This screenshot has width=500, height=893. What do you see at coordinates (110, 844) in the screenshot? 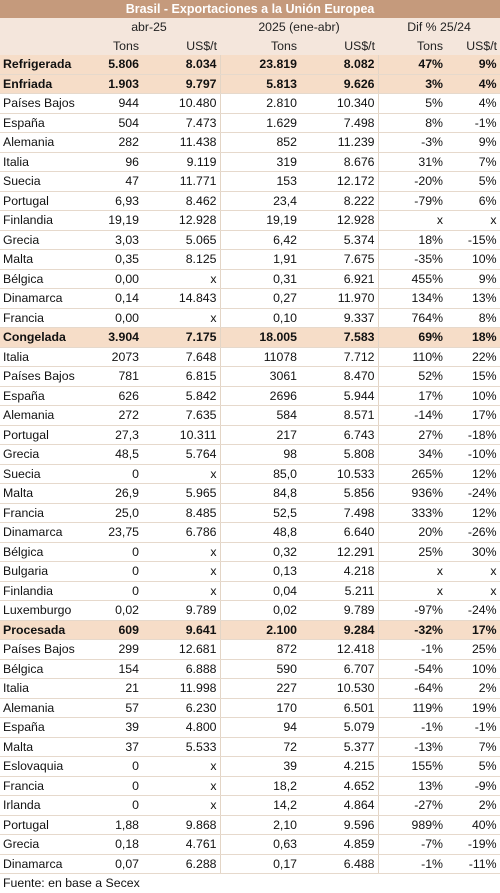
I see `tons-abr25-cell: 0,18` at bounding box center [110, 844].